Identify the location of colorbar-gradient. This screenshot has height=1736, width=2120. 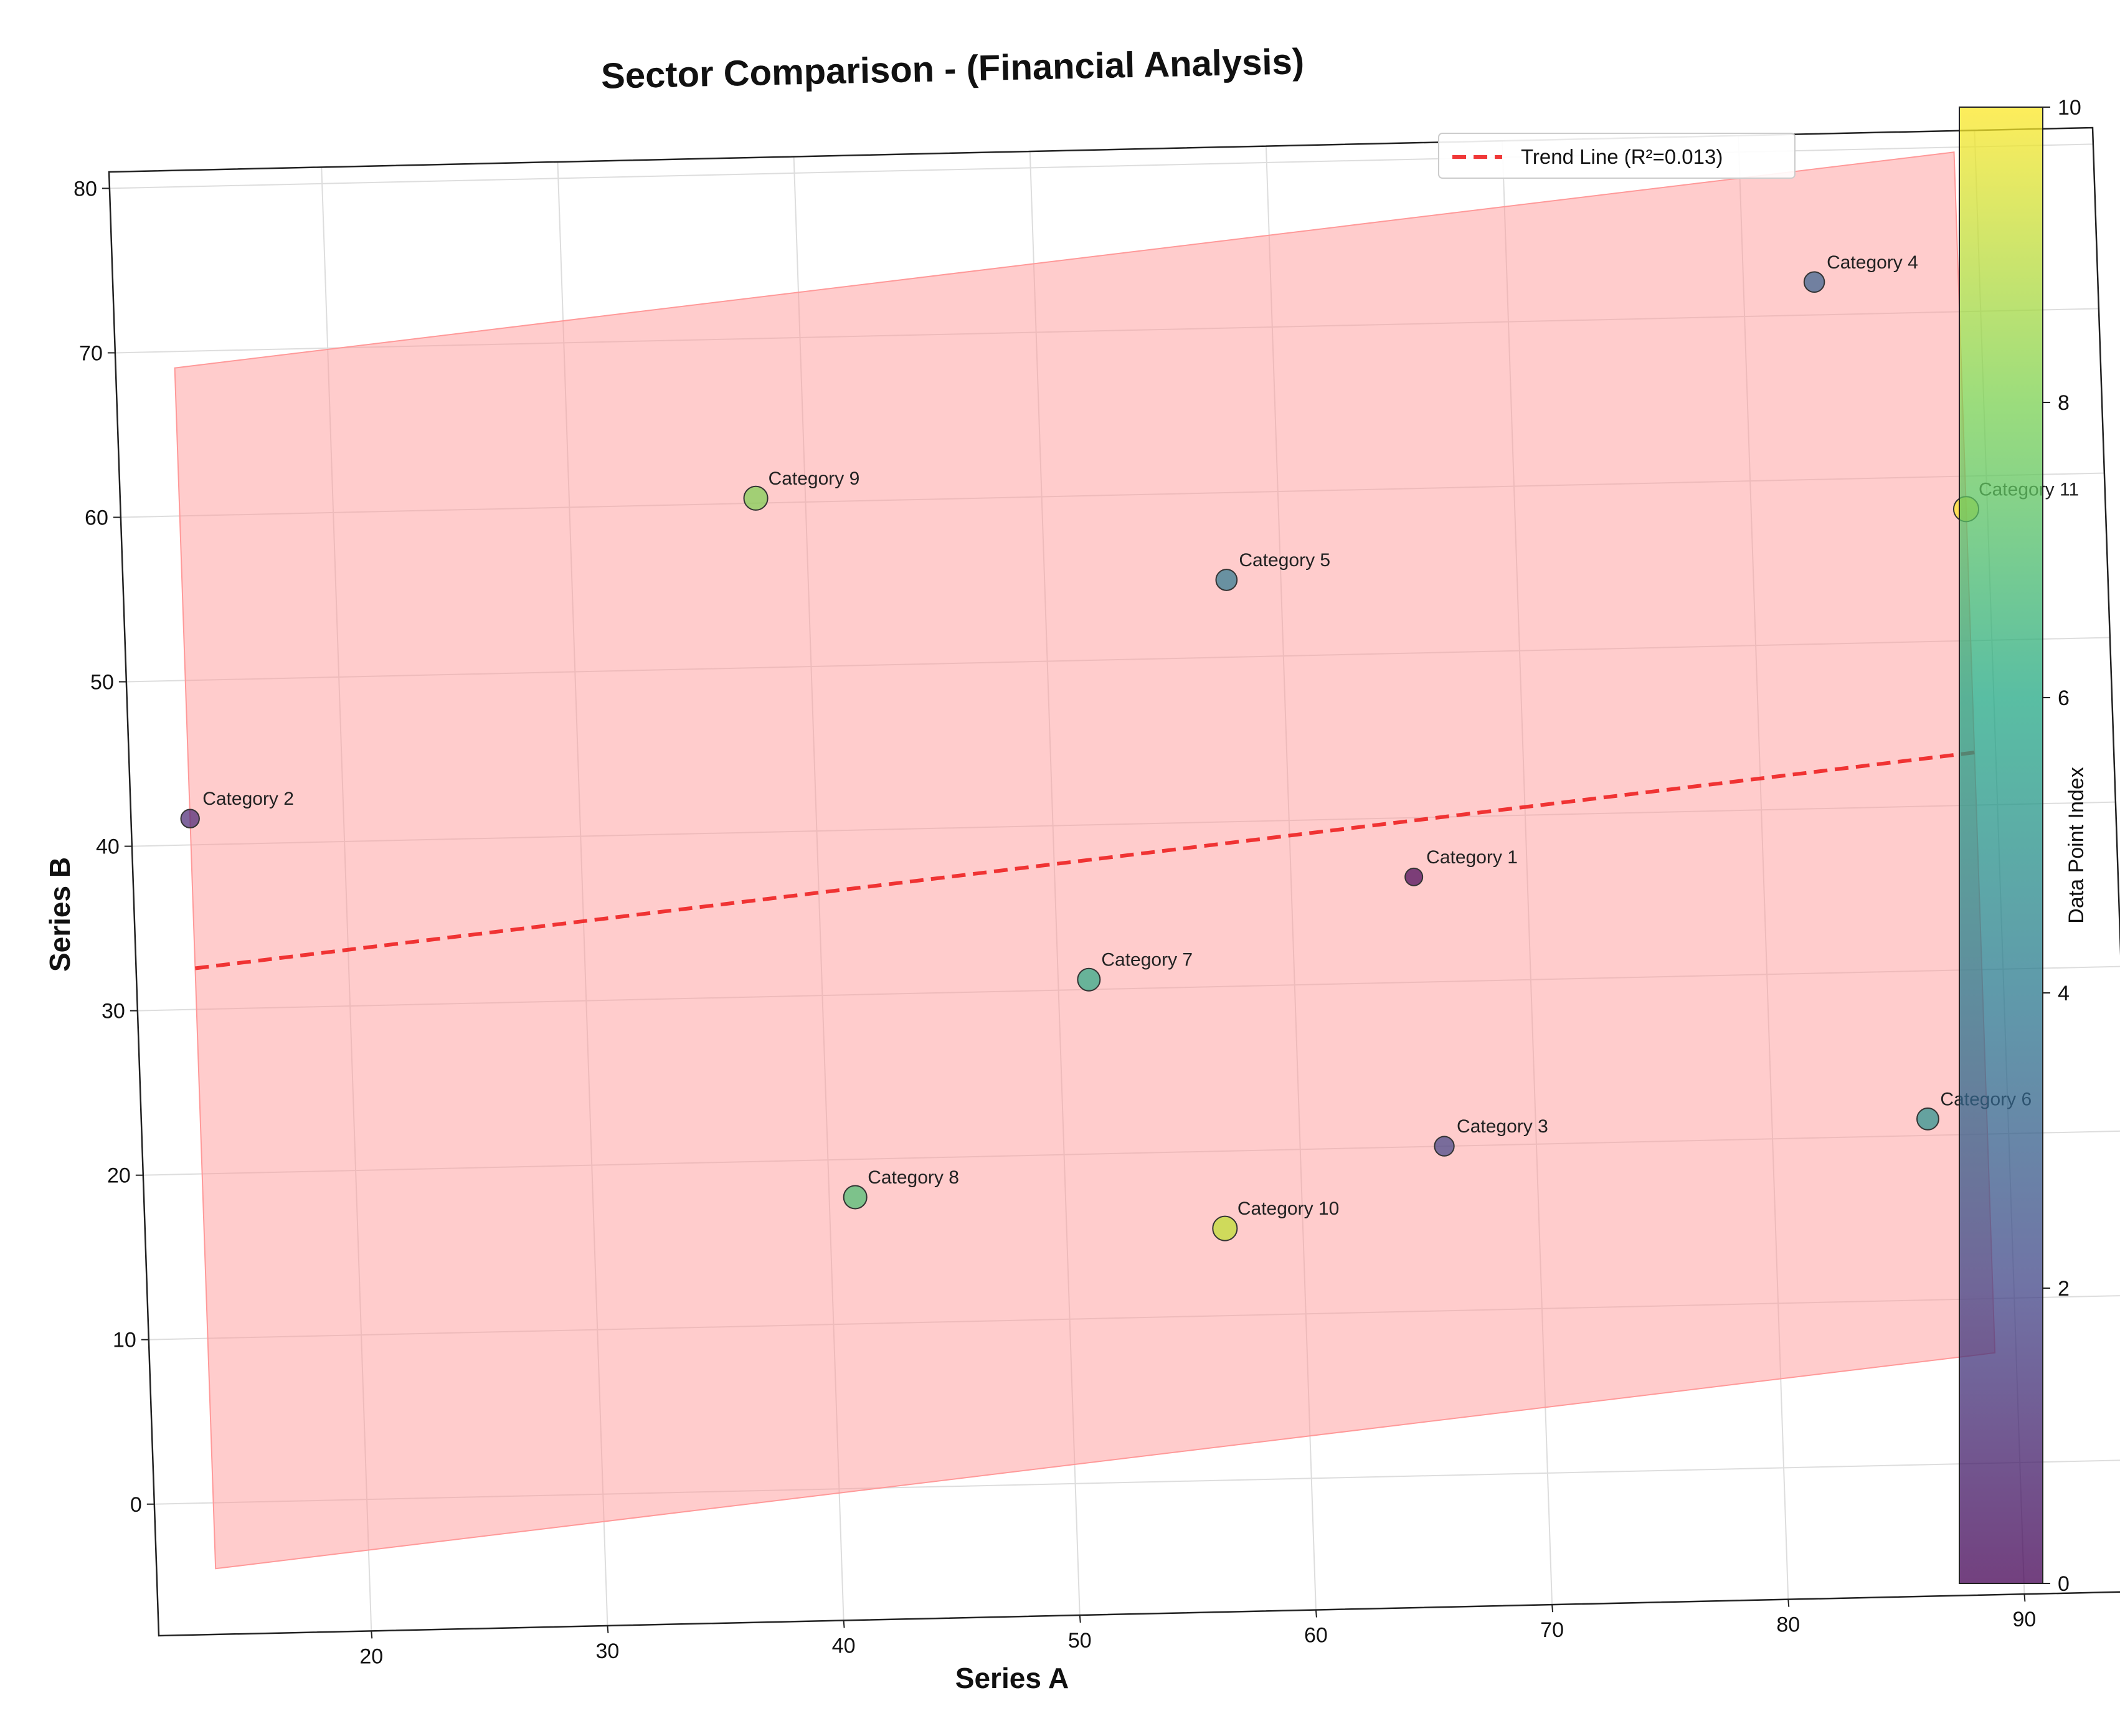
(2001, 845).